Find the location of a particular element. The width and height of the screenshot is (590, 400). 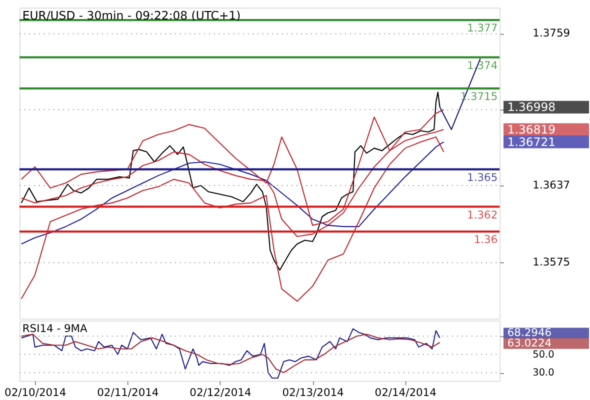

y-tick-label: 1.3759 is located at coordinates (551, 33).